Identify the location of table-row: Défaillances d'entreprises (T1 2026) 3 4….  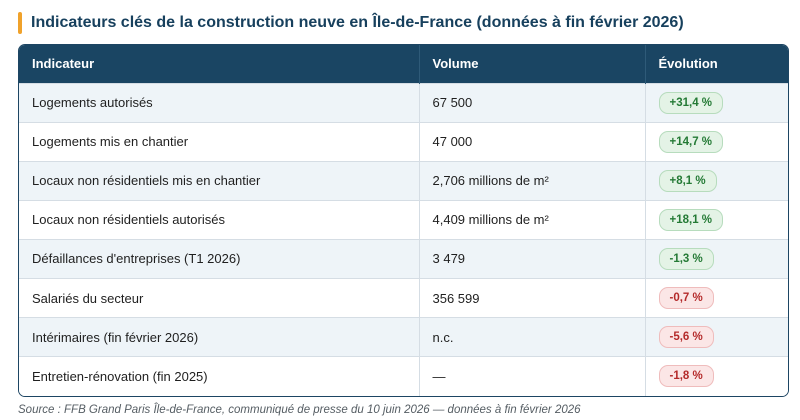
(403, 258).